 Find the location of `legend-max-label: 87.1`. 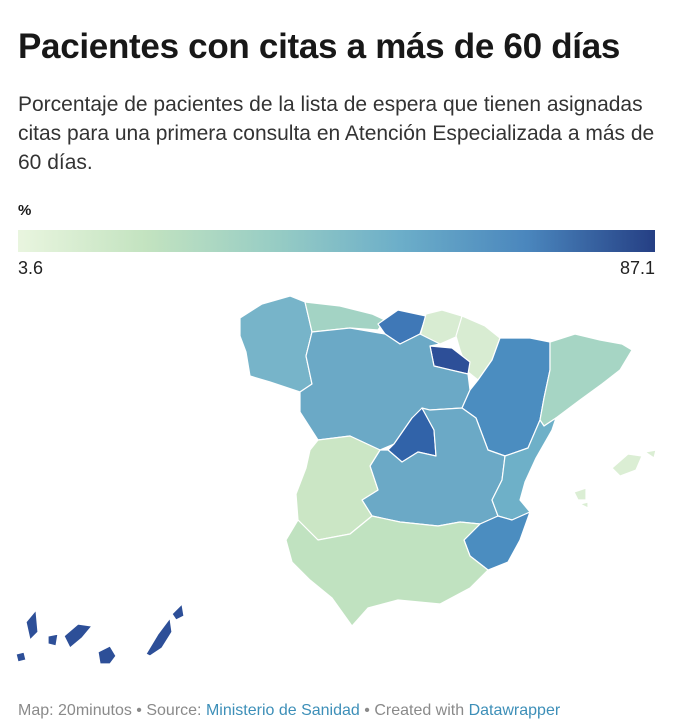

legend-max-label: 87.1 is located at coordinates (637, 268).